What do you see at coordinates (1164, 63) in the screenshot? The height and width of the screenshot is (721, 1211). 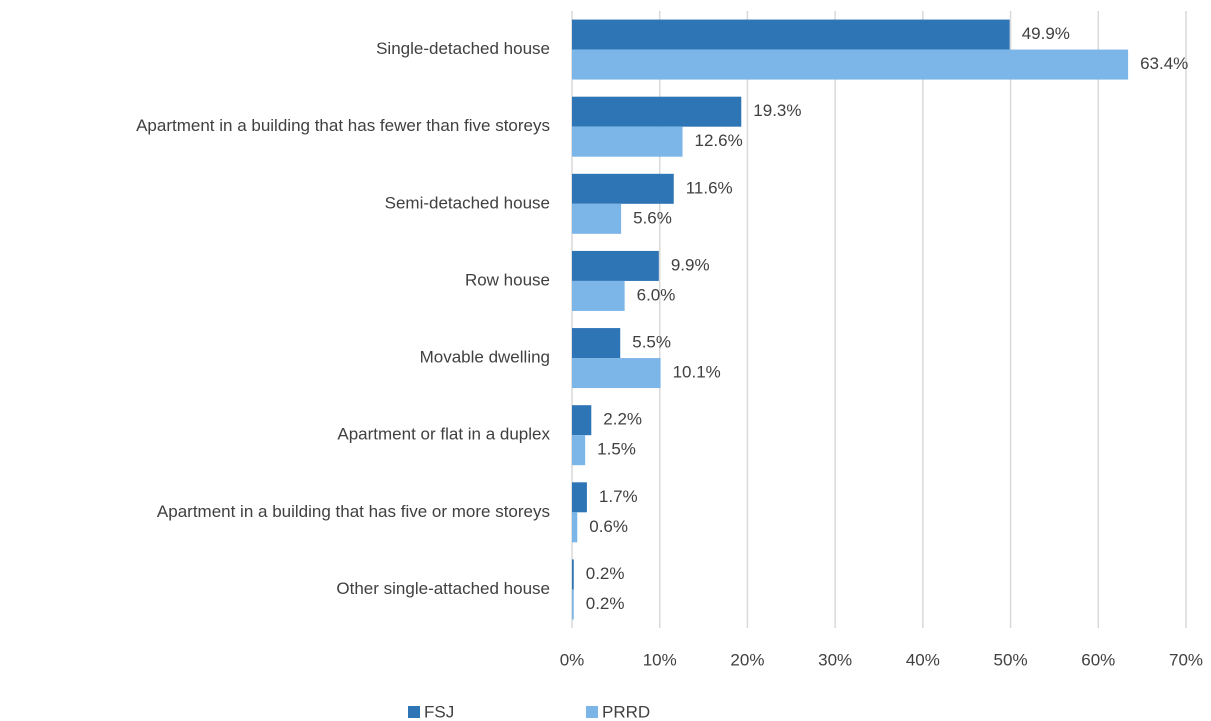 I see `data-label: 63.4%` at bounding box center [1164, 63].